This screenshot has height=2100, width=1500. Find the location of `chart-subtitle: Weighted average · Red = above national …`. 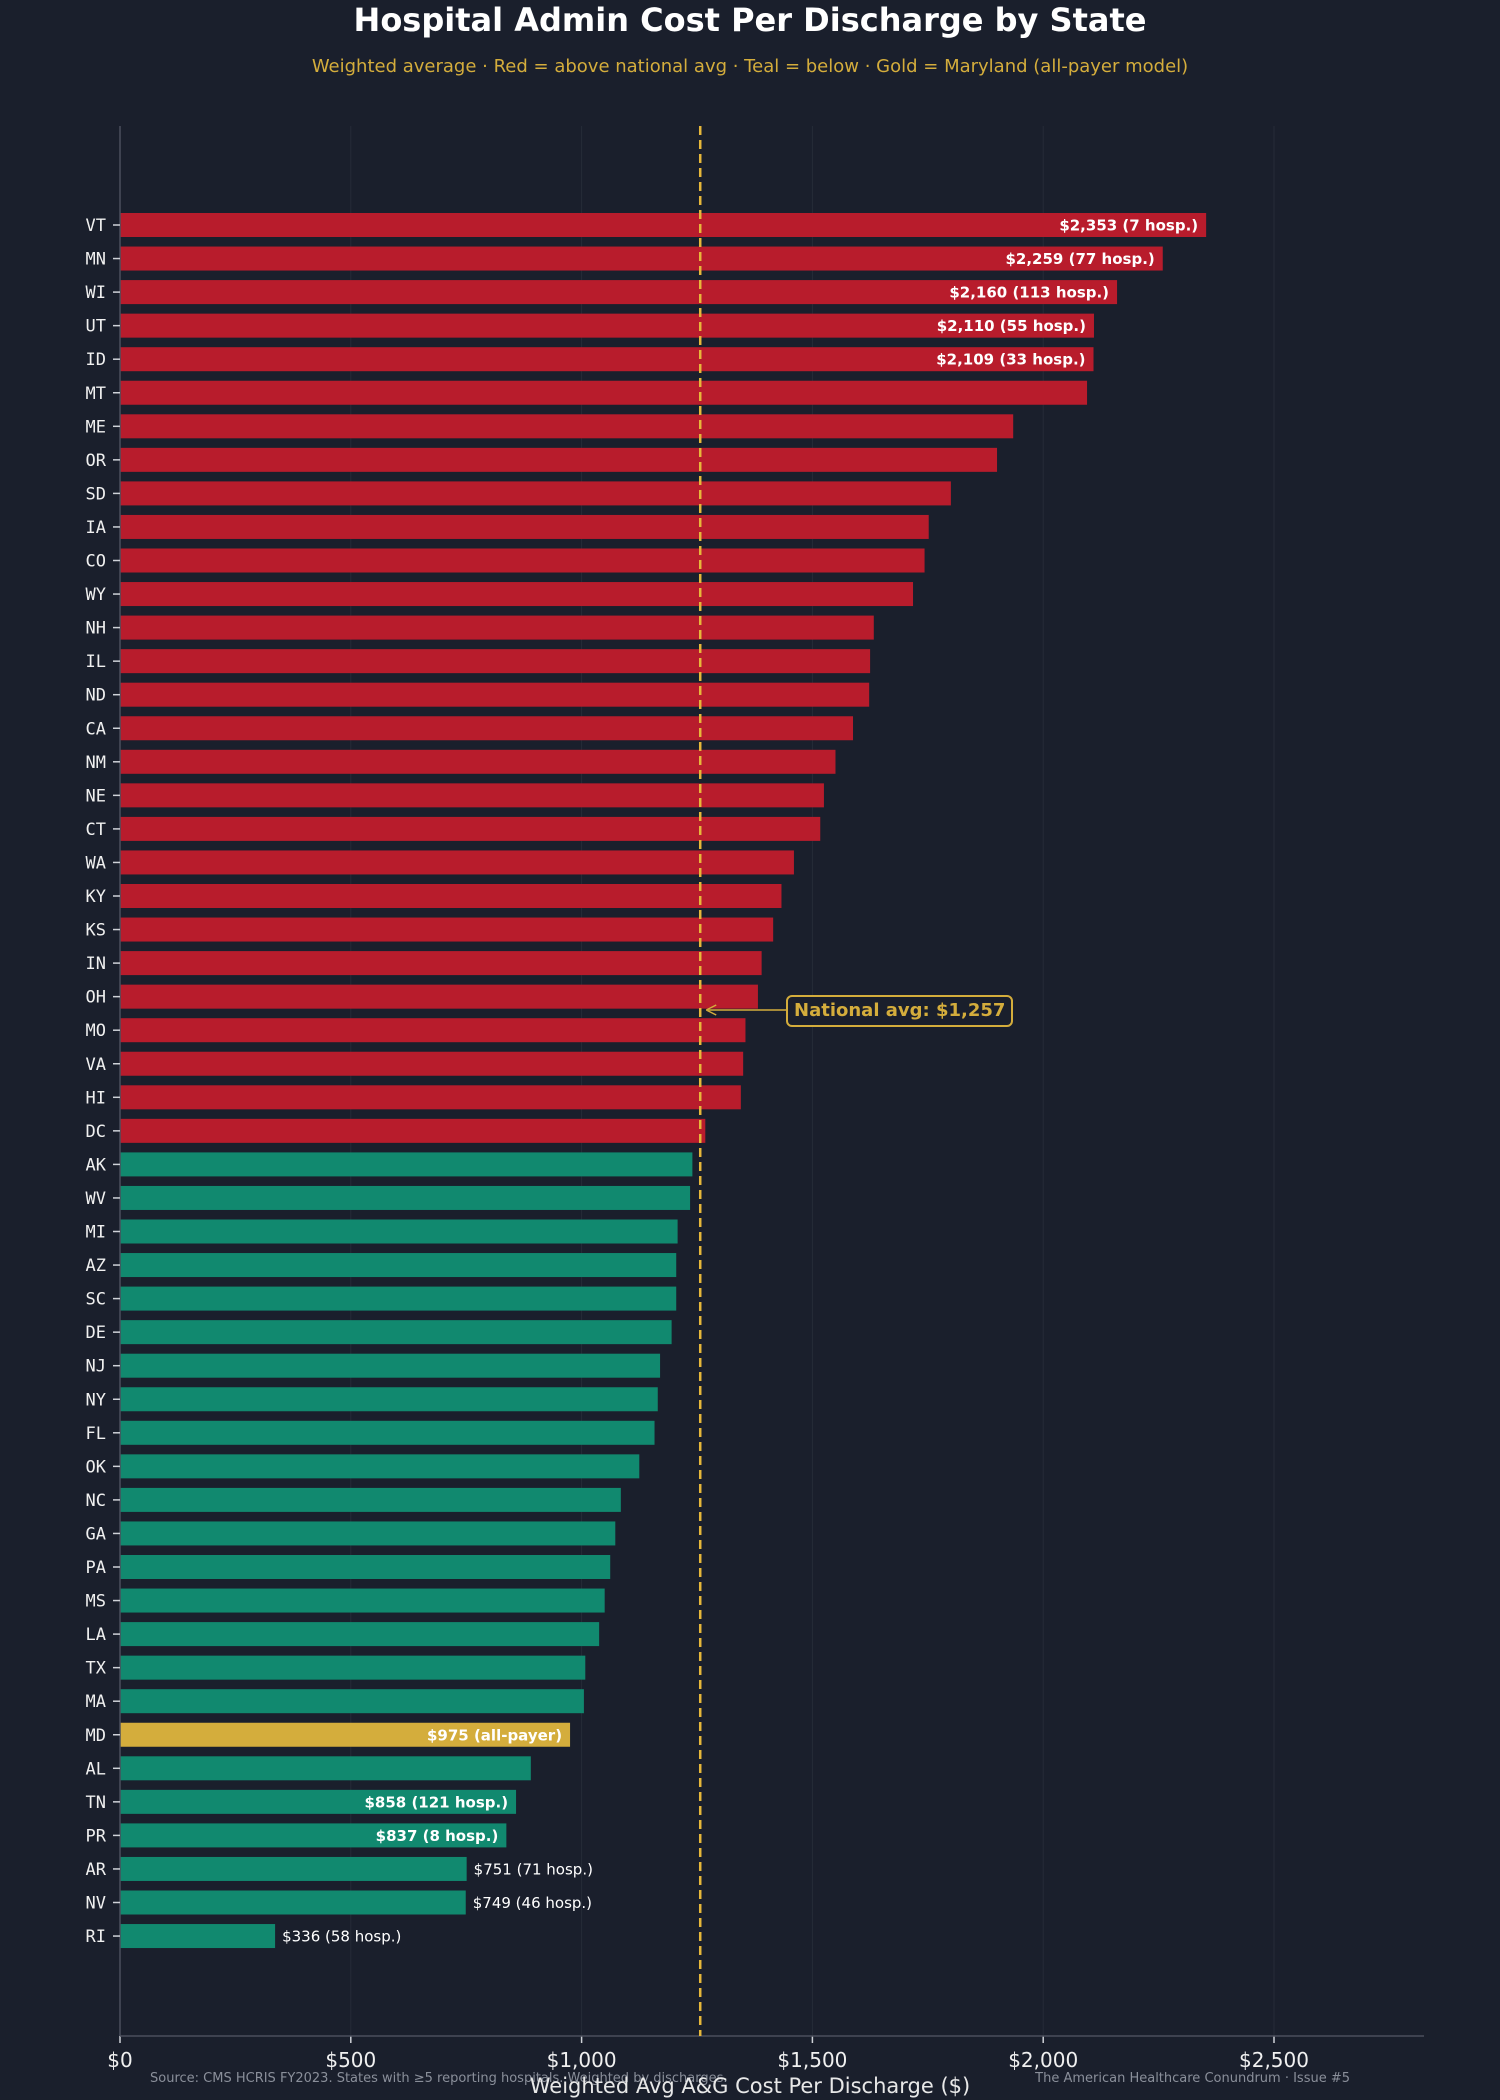

chart-subtitle: Weighted average · Red = above national … is located at coordinates (750, 66).